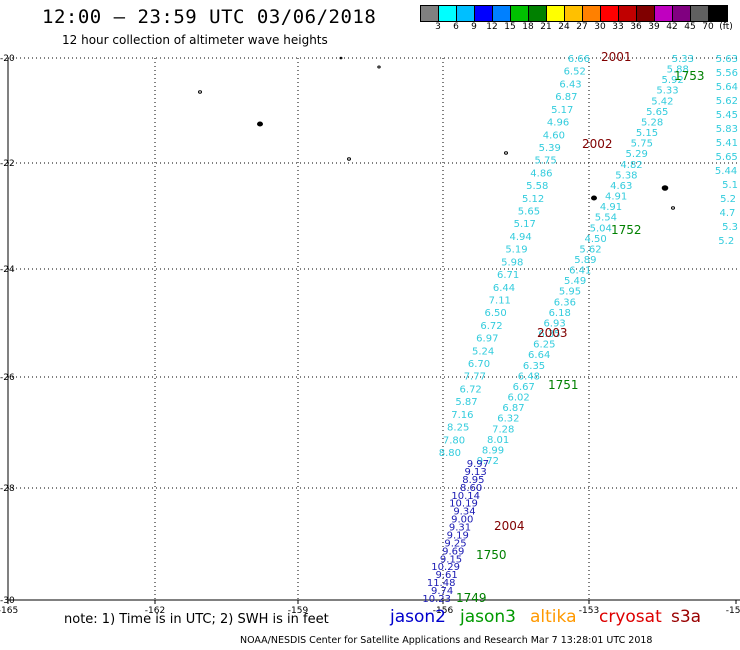  I want to click on wave-height-label: 8.95, so click(473, 480).